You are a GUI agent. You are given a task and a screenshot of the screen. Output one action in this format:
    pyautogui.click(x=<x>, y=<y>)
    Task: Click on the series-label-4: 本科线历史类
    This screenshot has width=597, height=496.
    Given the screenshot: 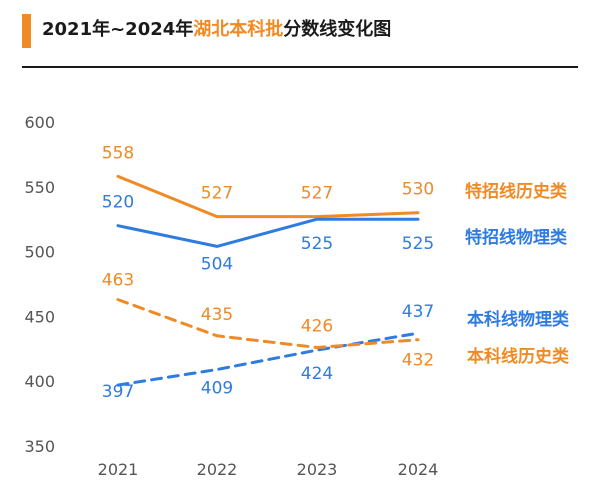 What is the action you would take?
    pyautogui.click(x=518, y=356)
    